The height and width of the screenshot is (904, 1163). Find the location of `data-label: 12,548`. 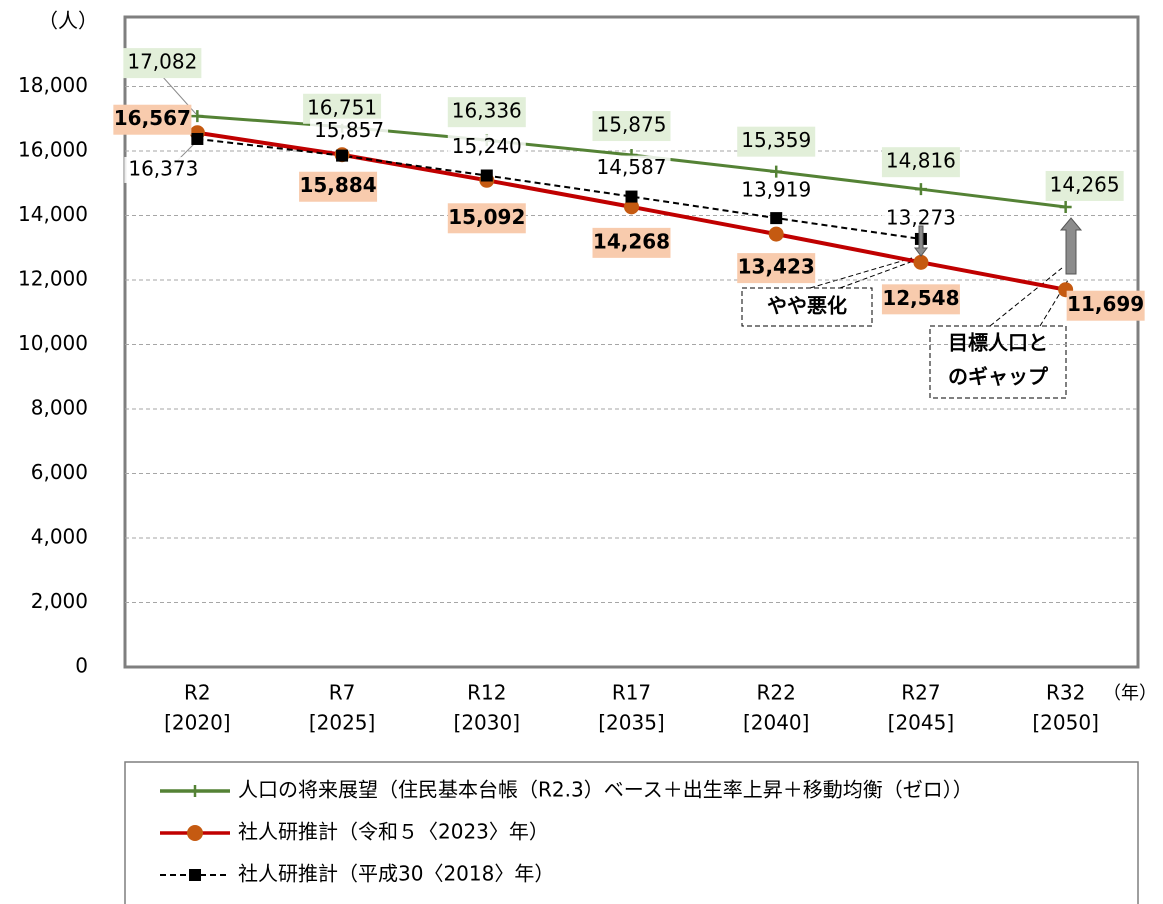

data-label: 12,548 is located at coordinates (920, 298).